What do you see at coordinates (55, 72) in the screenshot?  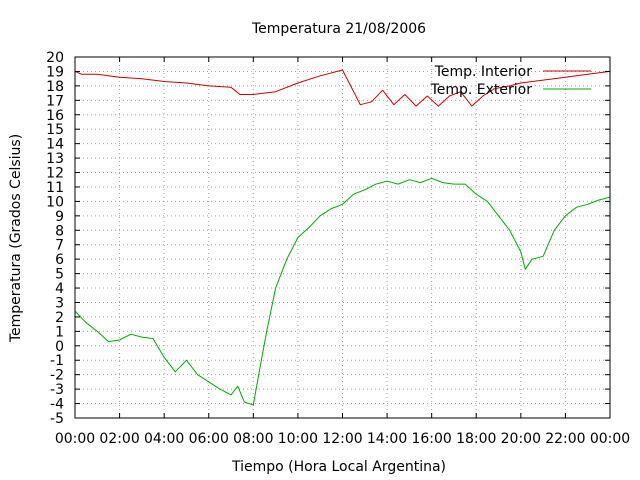 I see `y-tick-label: 19` at bounding box center [55, 72].